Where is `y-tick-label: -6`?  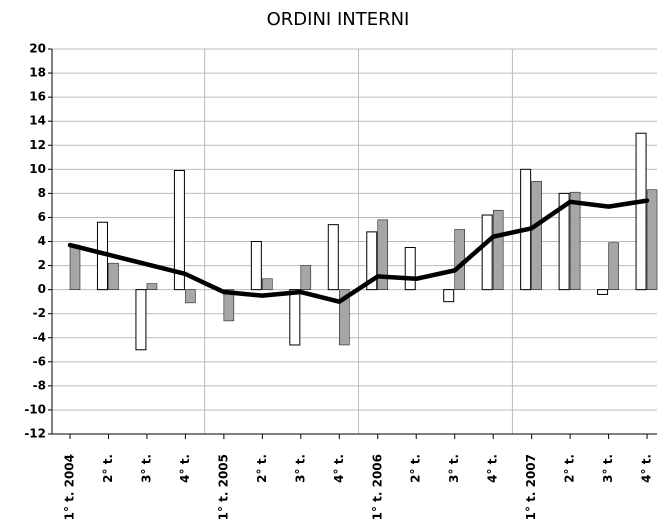
y-tick-label: -6 is located at coordinates (39, 361).